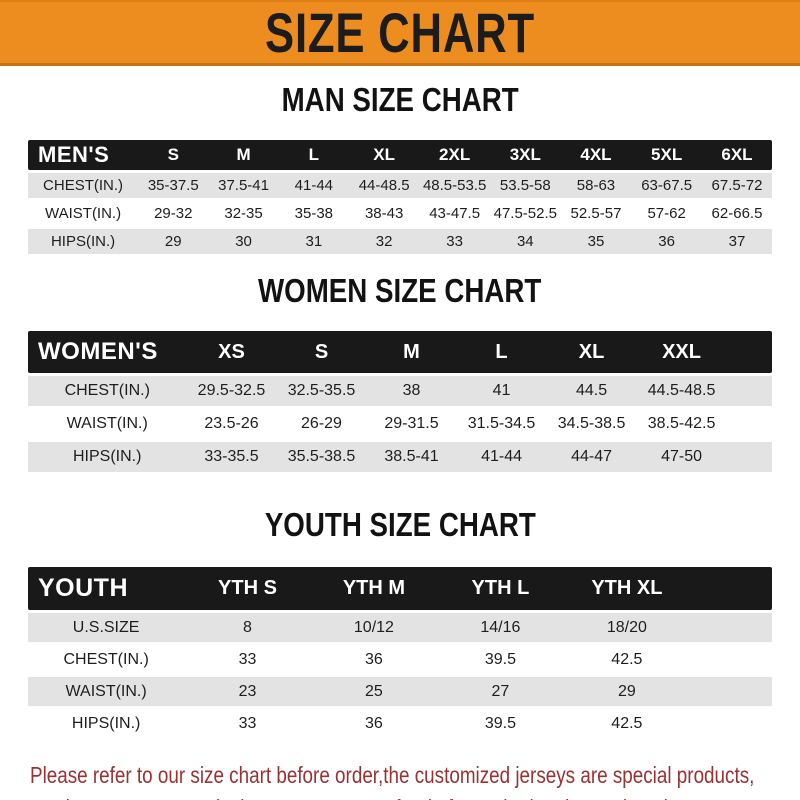 The image size is (800, 800). Describe the element at coordinates (231, 391) in the screenshot. I see `size-value-cell: 29.5-32.5` at that location.